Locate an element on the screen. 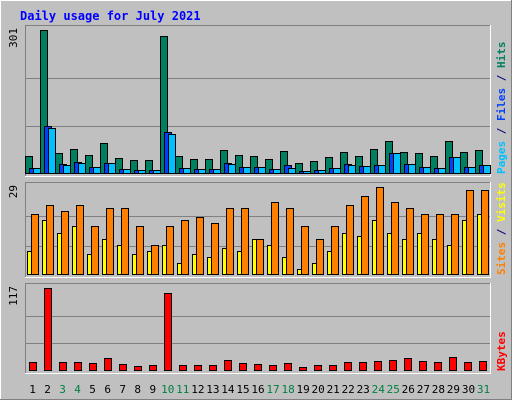 The width and height of the screenshot is (512, 400). x-tick-label: 26 is located at coordinates (408, 389).